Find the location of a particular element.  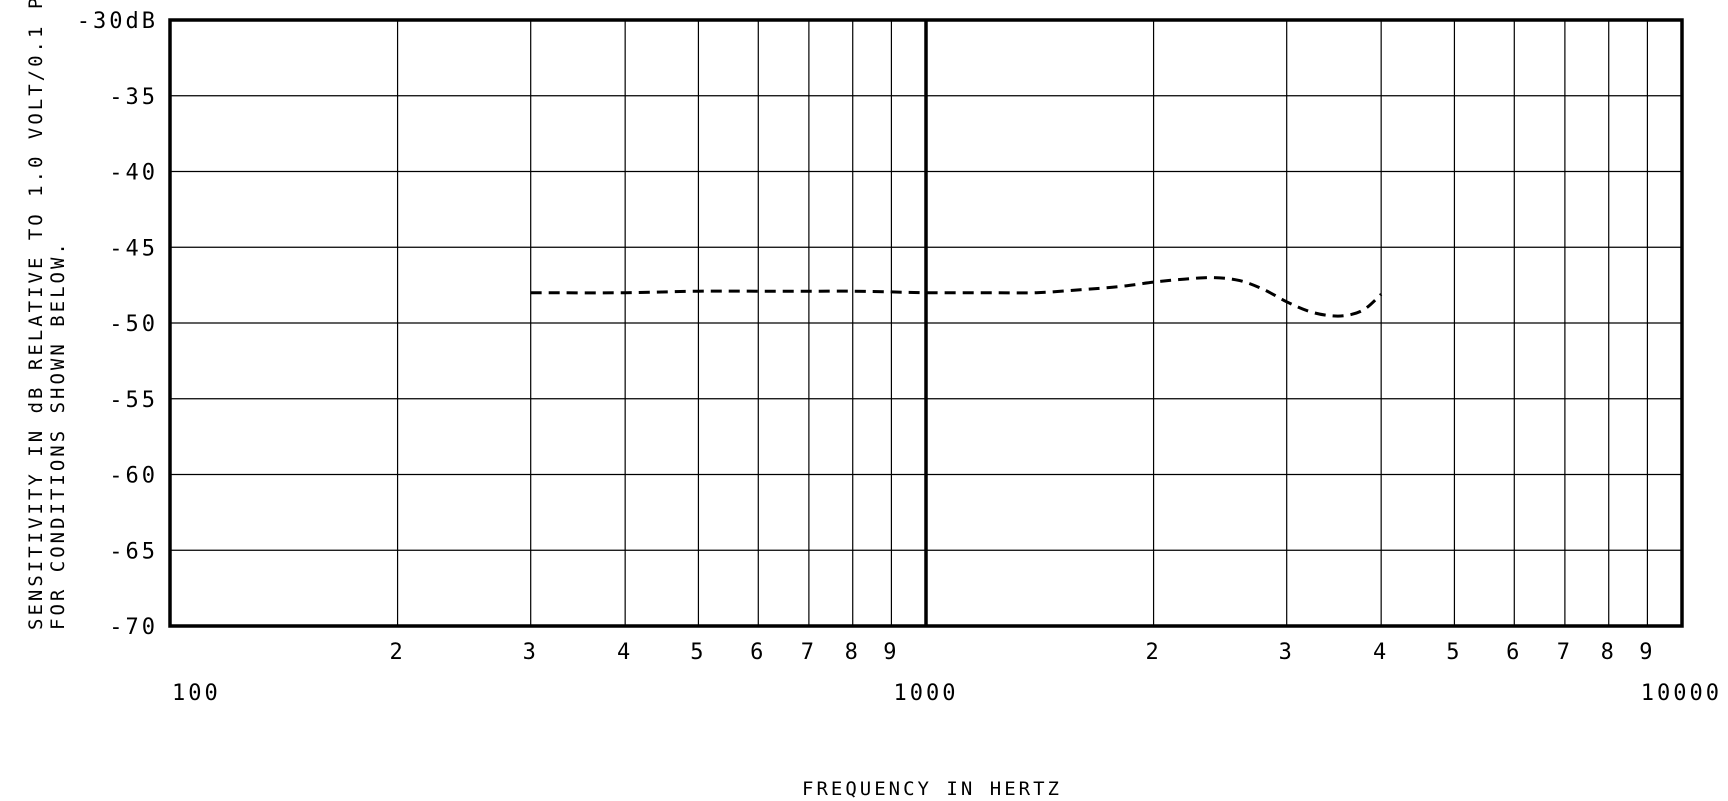

y-tick-label: -65 is located at coordinates (133, 551).